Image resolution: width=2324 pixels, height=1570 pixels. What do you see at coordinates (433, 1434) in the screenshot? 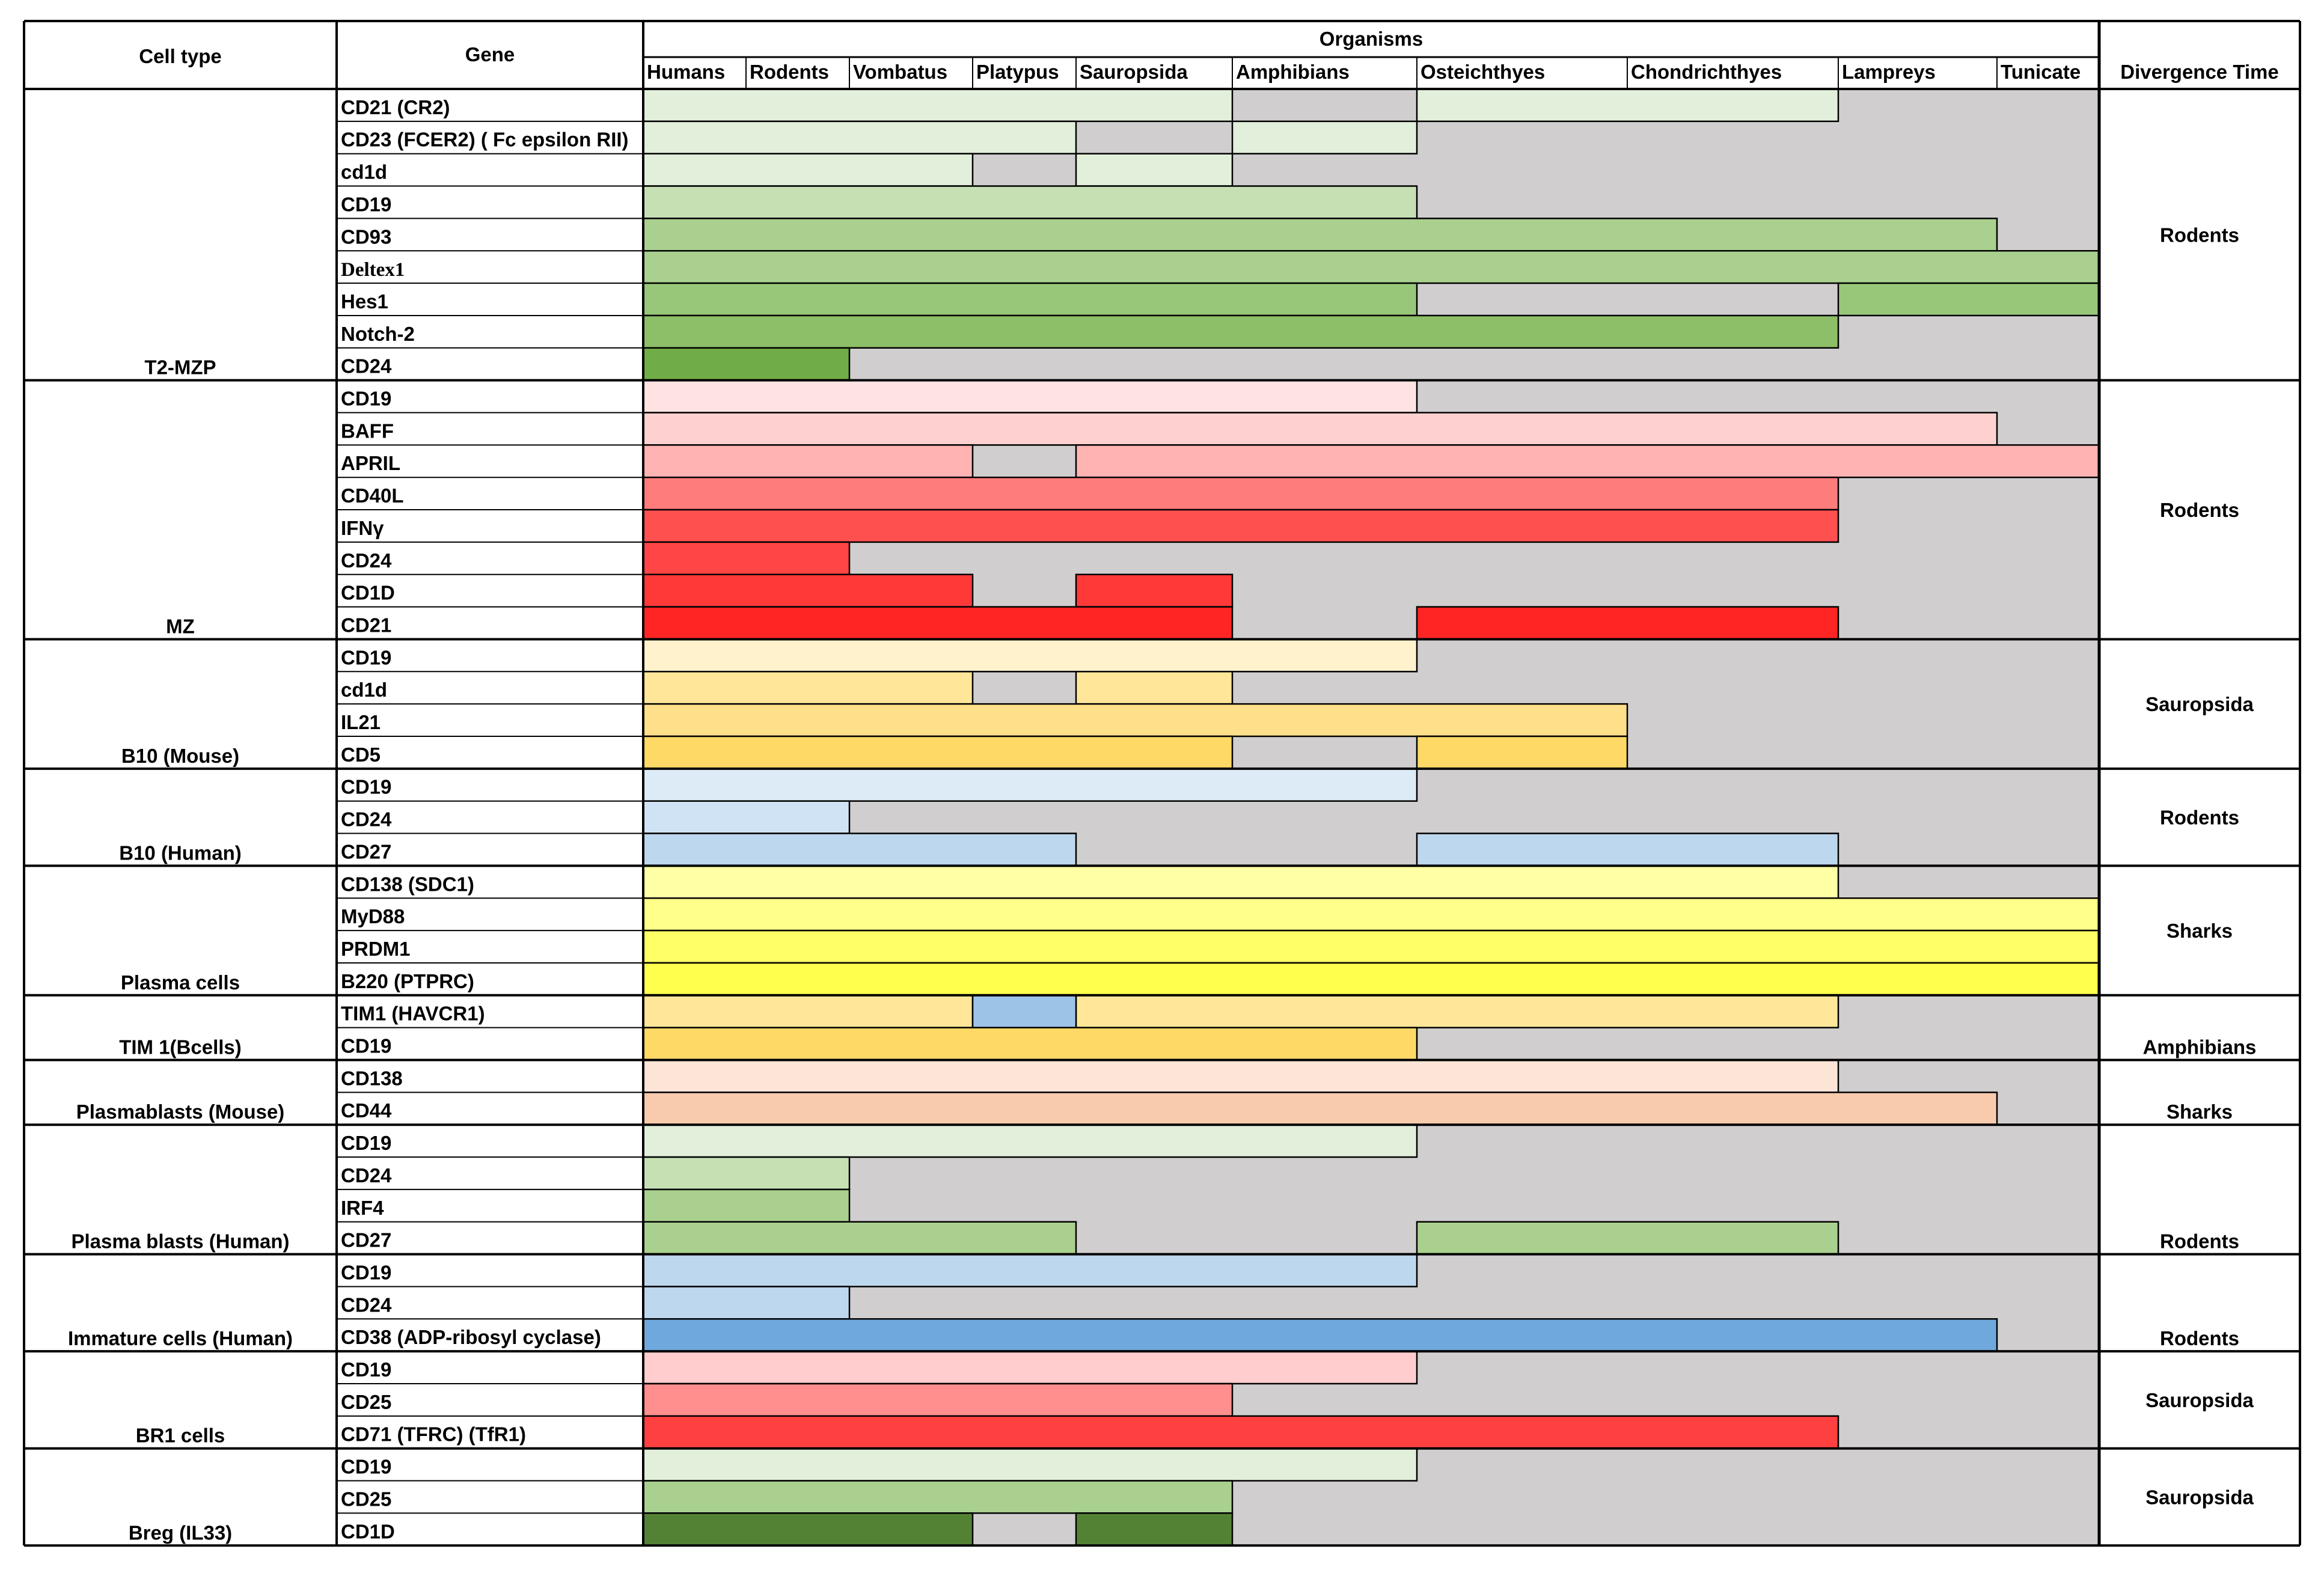
I see `gene-label: CD71 (TFRC) (TfR1)` at bounding box center [433, 1434].